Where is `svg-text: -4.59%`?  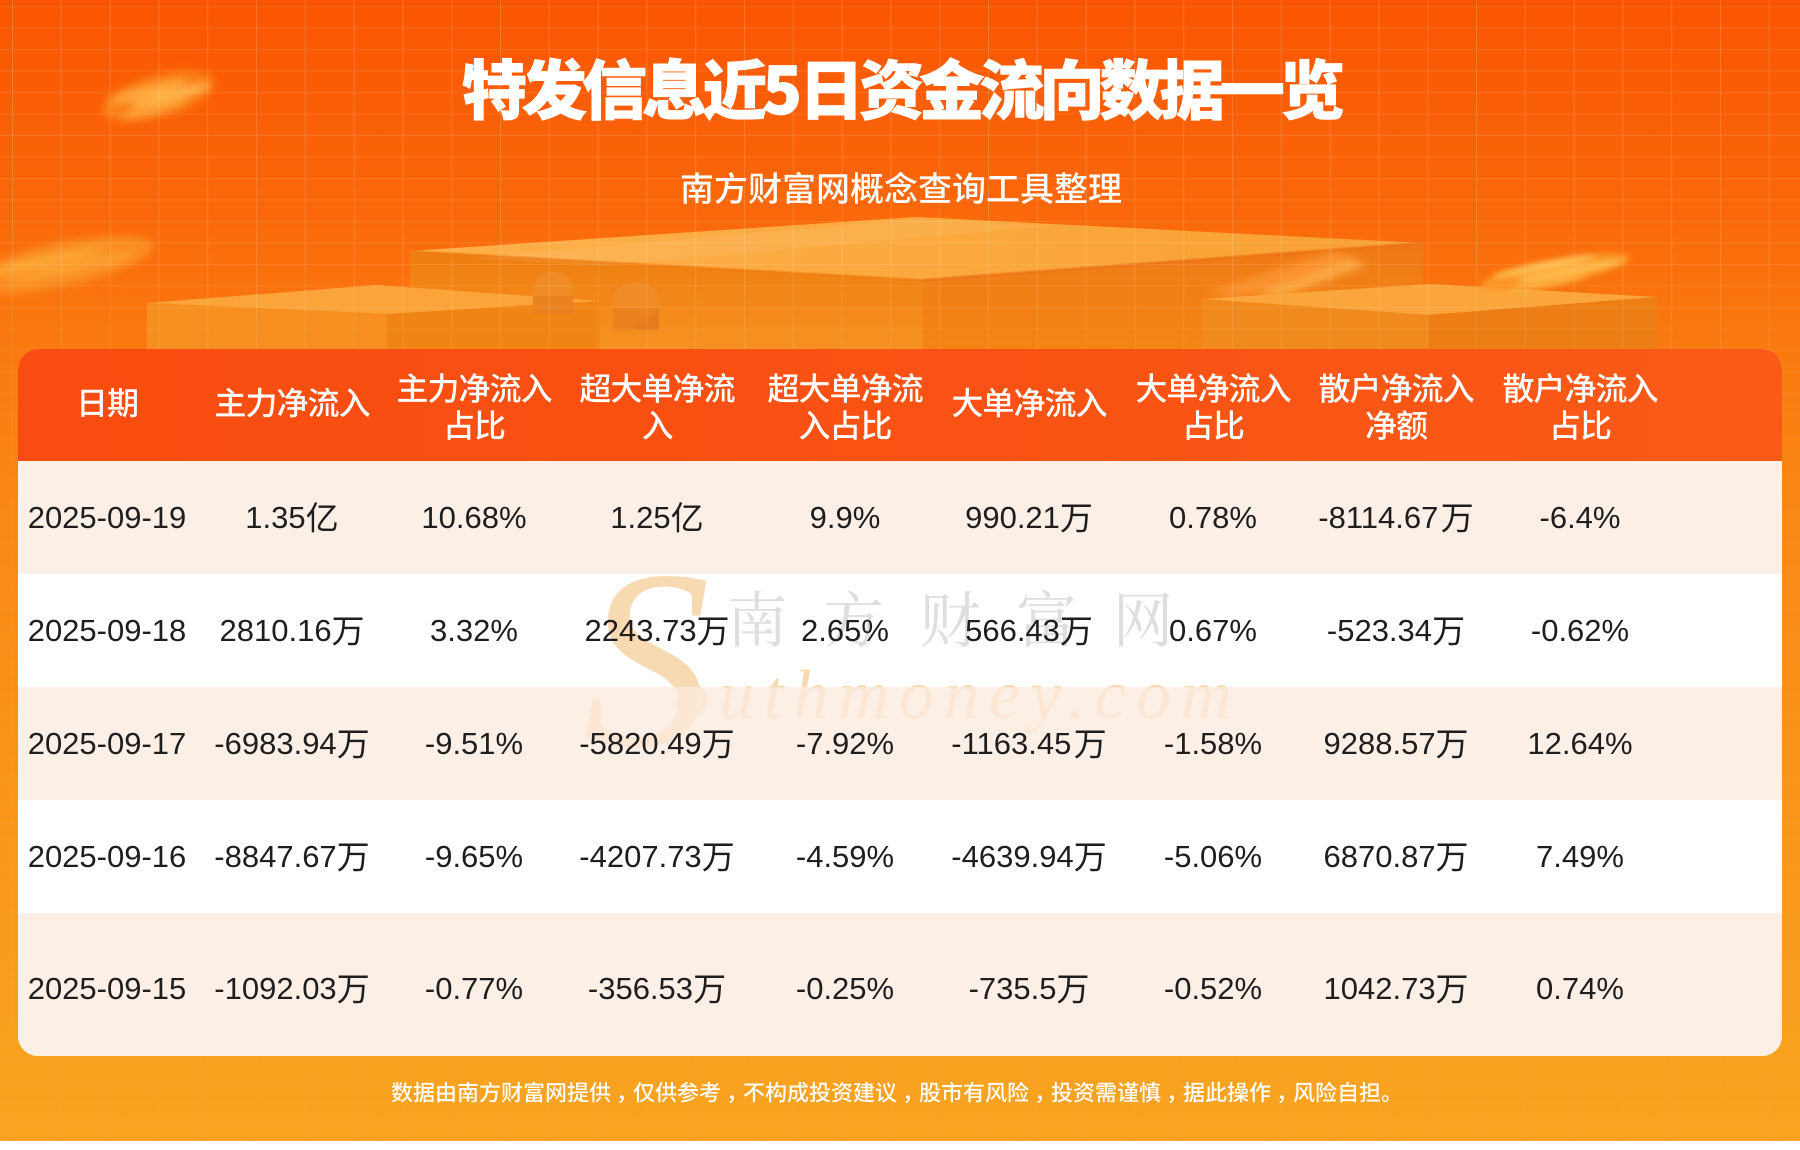
svg-text: -4.59% is located at coordinates (845, 856).